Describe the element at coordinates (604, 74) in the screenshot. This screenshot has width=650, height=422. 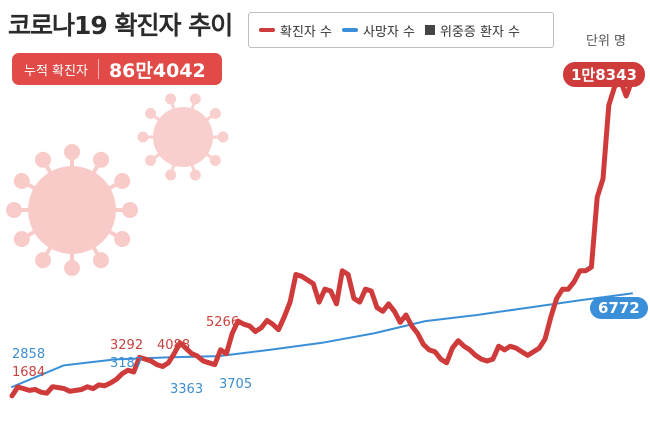
I see `latest-confirmed-badge: 1만8343` at that location.